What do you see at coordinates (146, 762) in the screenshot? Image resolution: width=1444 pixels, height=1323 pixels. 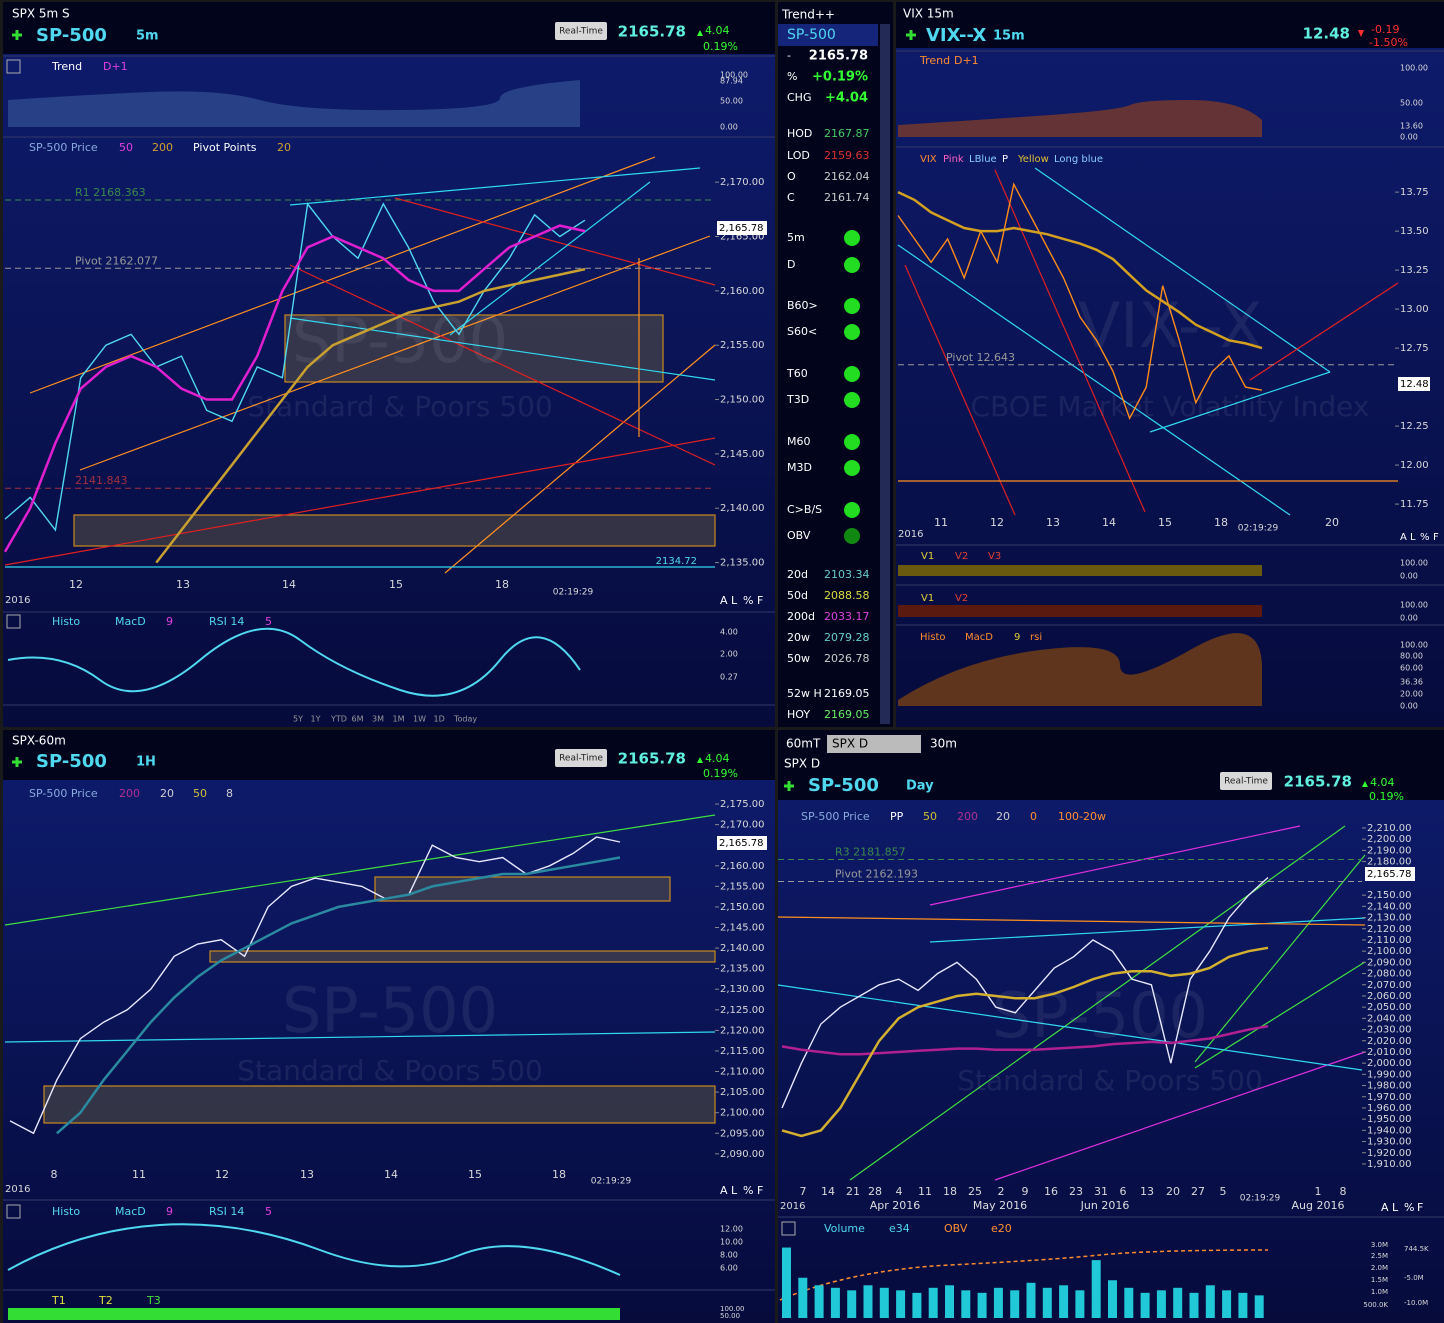 I see `interval: 1H` at bounding box center [146, 762].